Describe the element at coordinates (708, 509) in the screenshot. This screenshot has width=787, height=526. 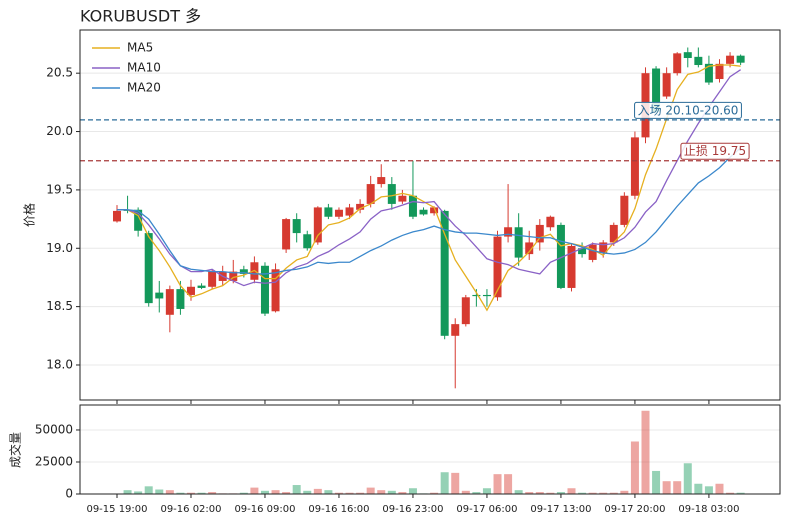
I see `x-tick-label: 09-18 03:00` at that location.